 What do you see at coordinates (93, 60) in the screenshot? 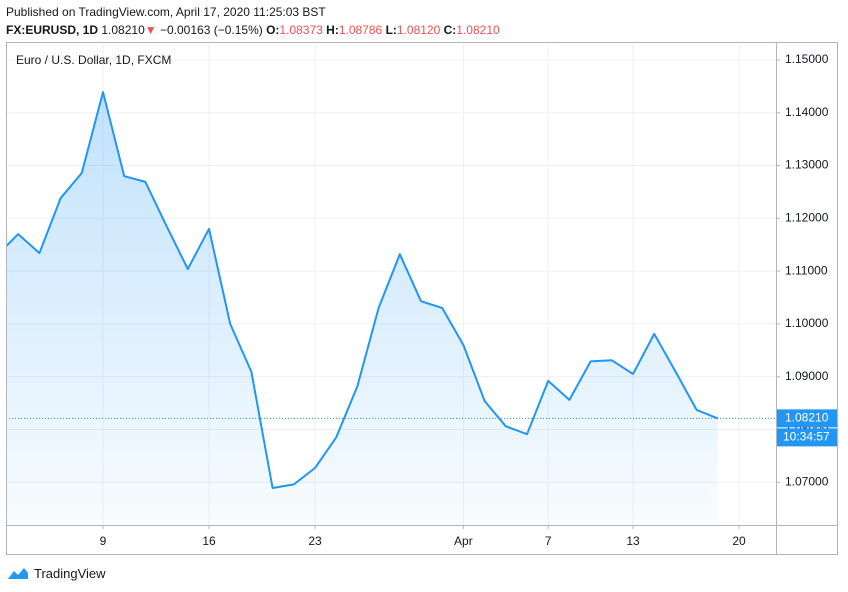
I see `legend: Euro / U.S. Dollar, 1D, FXCM` at bounding box center [93, 60].